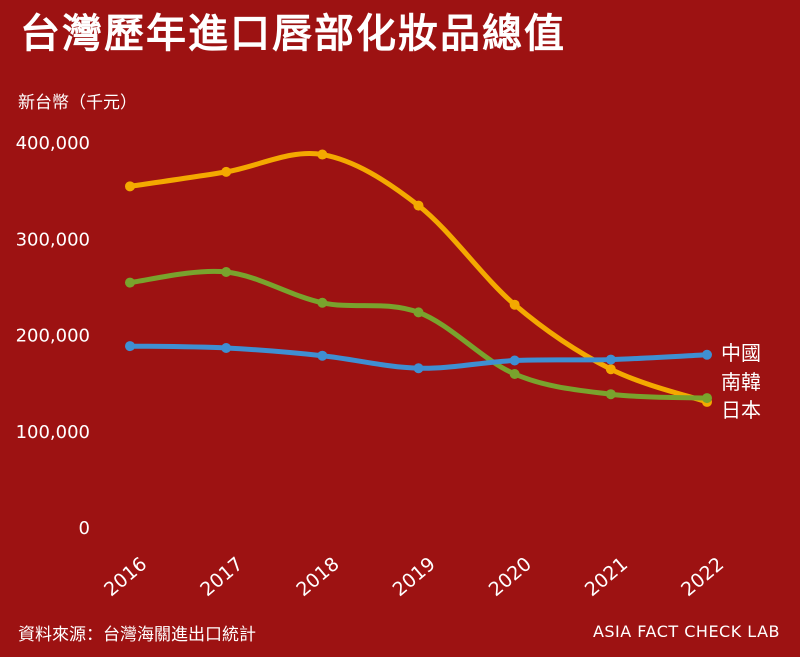 This screenshot has height=657, width=800. Describe the element at coordinates (53, 143) in the screenshot. I see `y-tick-label: 400,000` at that location.